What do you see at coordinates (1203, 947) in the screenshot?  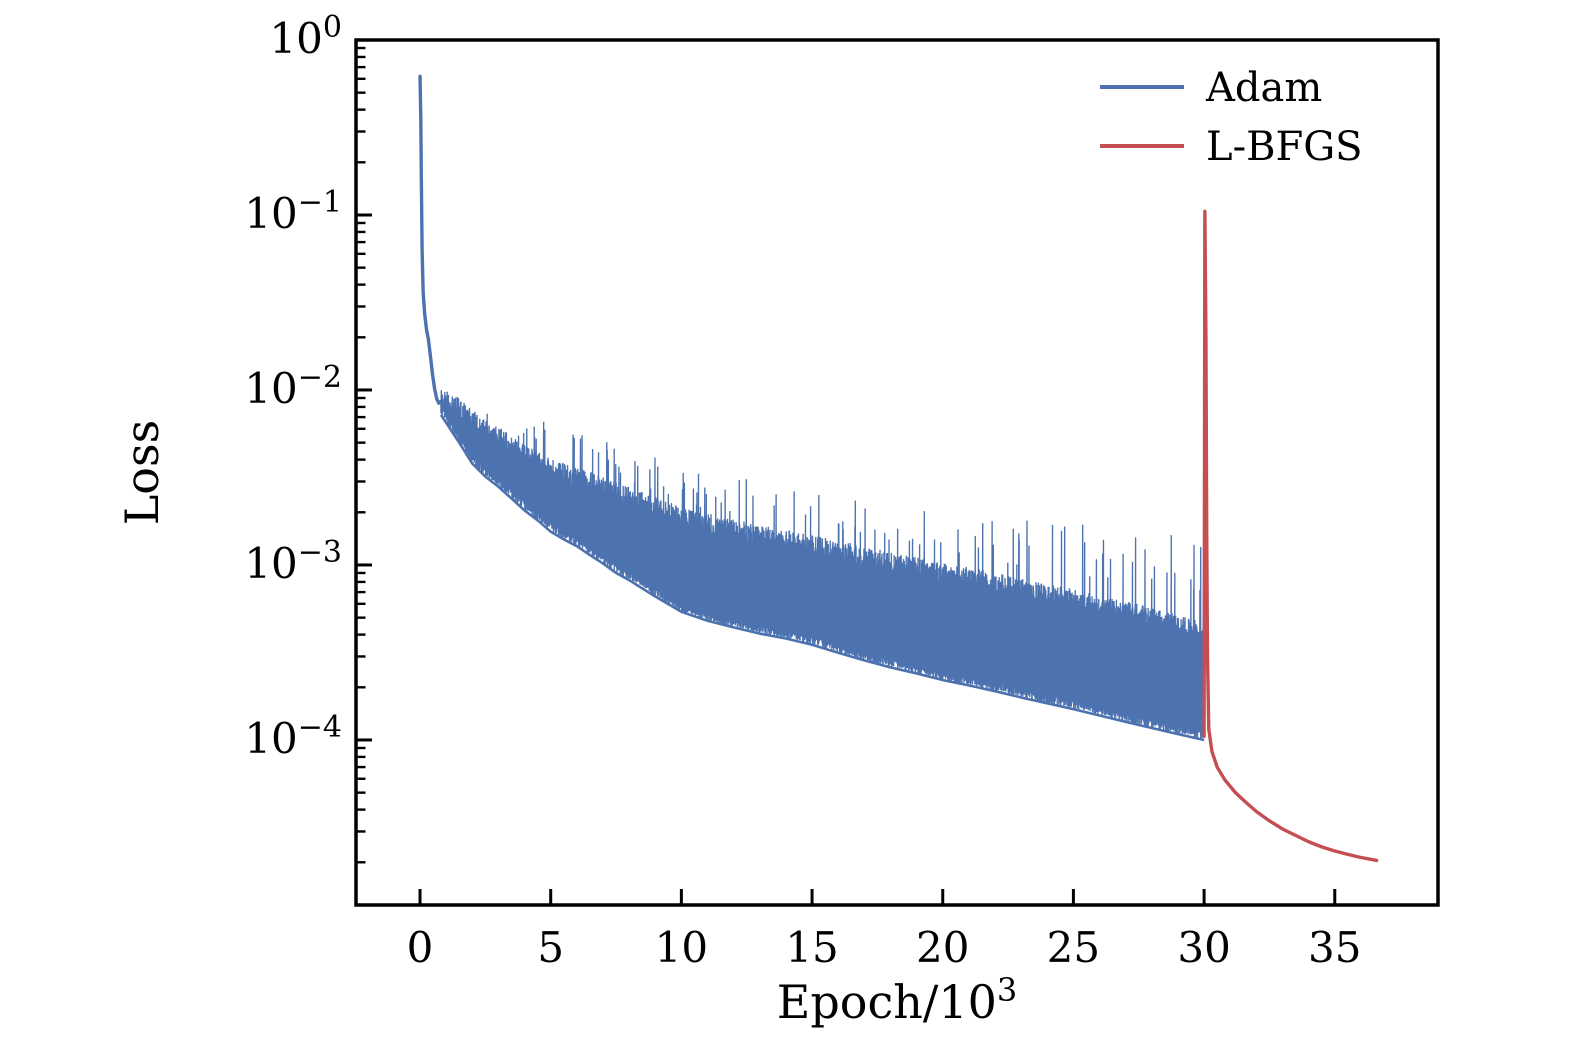 I see `x-tick-label: 30` at bounding box center [1203, 947].